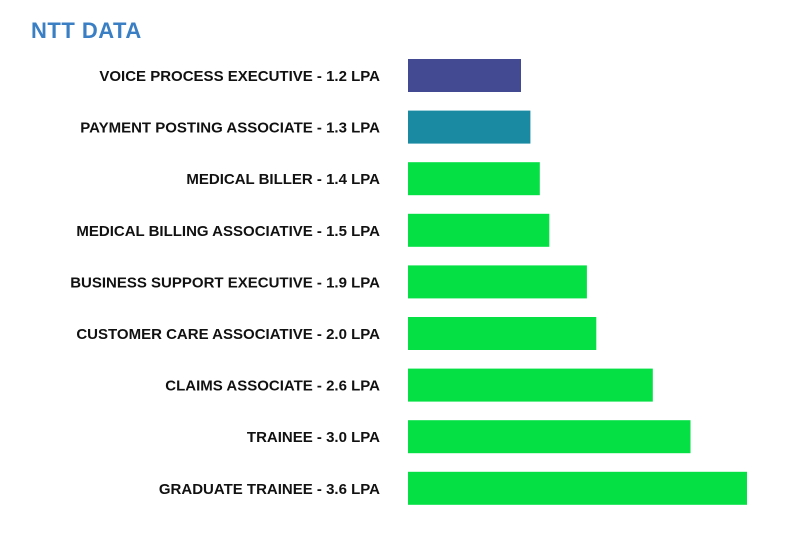 The width and height of the screenshot is (800, 534). What do you see at coordinates (283, 179) in the screenshot?
I see `category-label: MEDICAL BILLER - 1.4 LPA` at bounding box center [283, 179].